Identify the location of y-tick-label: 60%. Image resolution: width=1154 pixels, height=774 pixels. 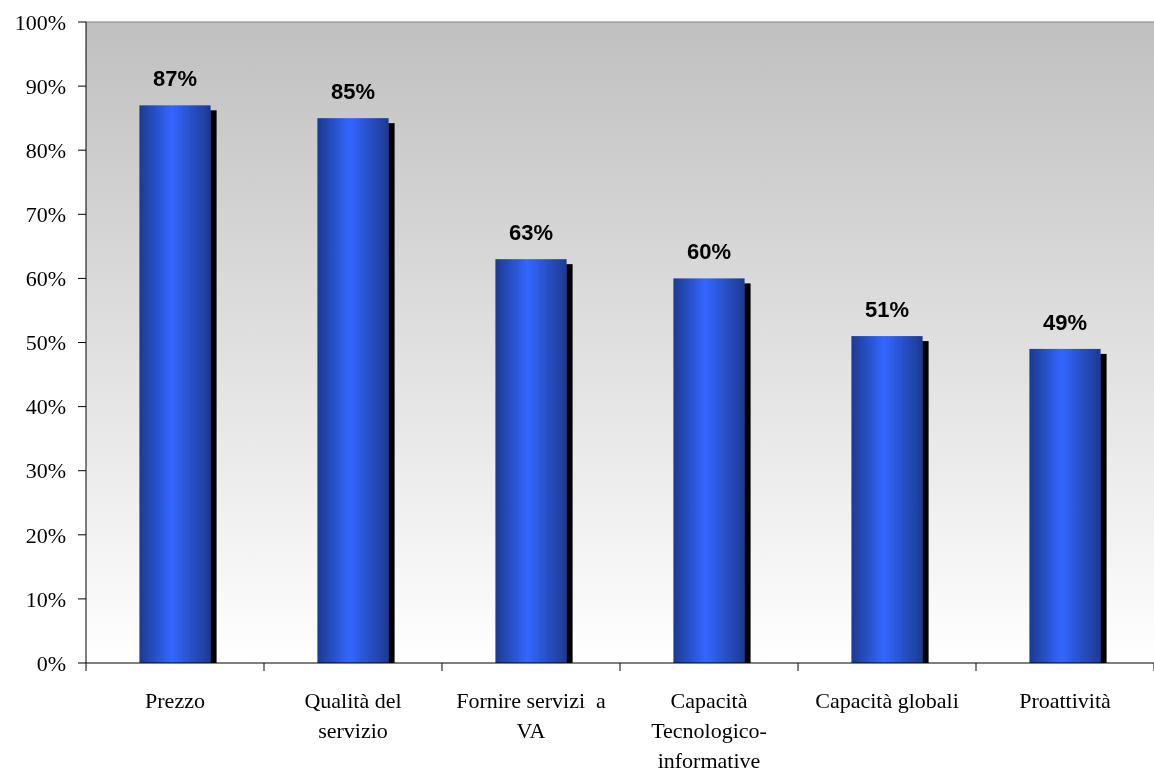
(45, 279).